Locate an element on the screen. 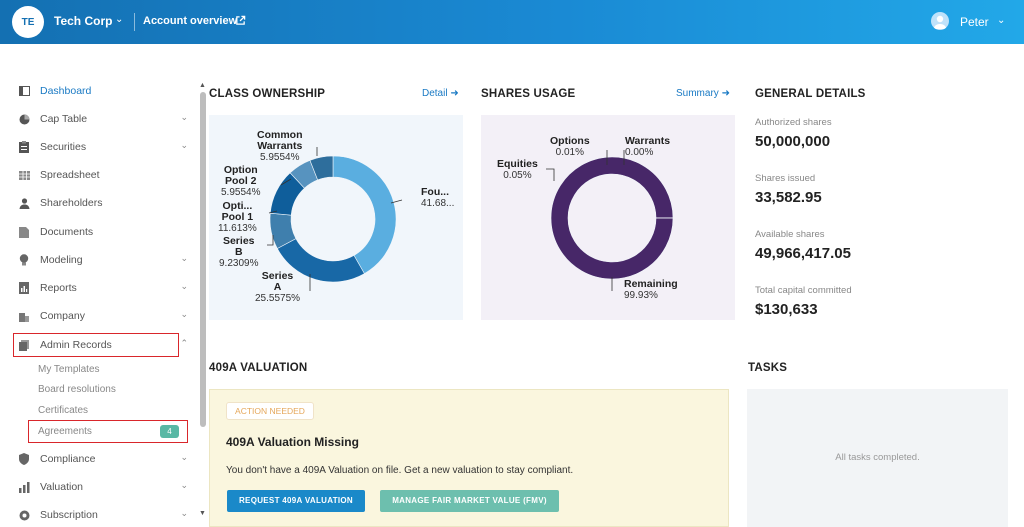 The image size is (1024, 527). sidebar-item-label: Admin Records is located at coordinates (76, 345).